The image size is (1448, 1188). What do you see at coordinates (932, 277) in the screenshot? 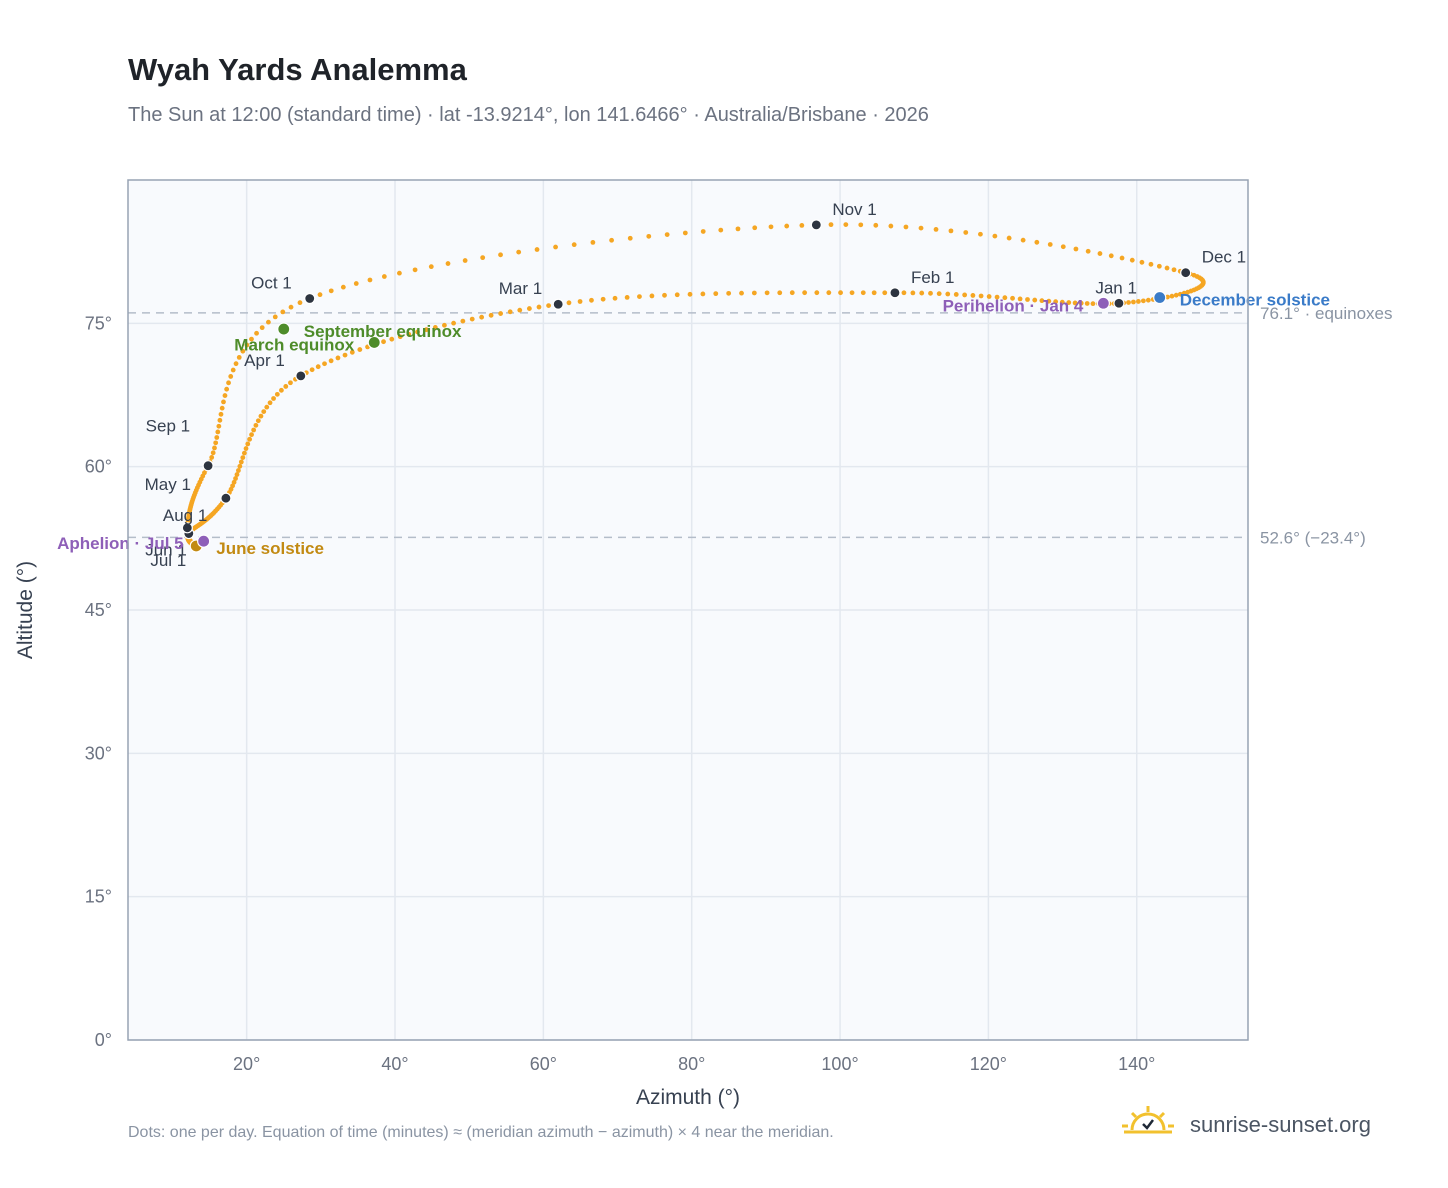
I see `month-marker-label: Feb 1` at bounding box center [932, 277].